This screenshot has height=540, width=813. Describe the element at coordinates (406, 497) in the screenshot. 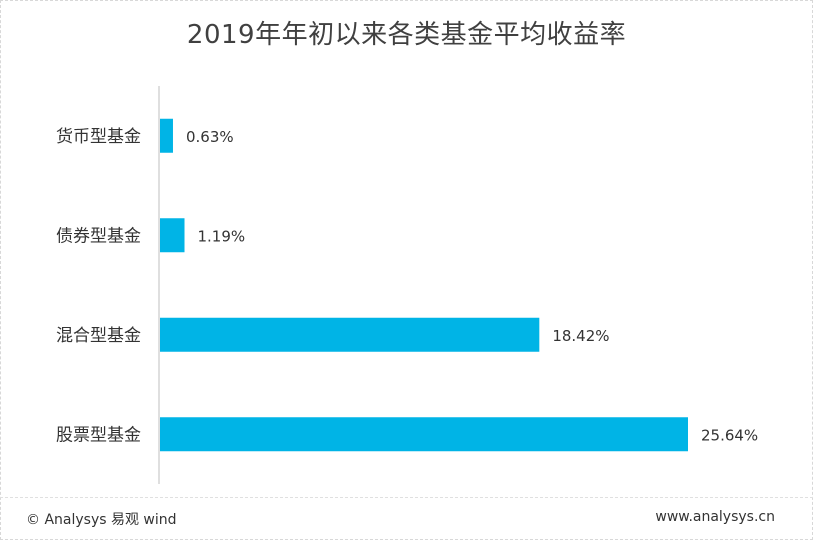

I see `footer-divider` at that location.